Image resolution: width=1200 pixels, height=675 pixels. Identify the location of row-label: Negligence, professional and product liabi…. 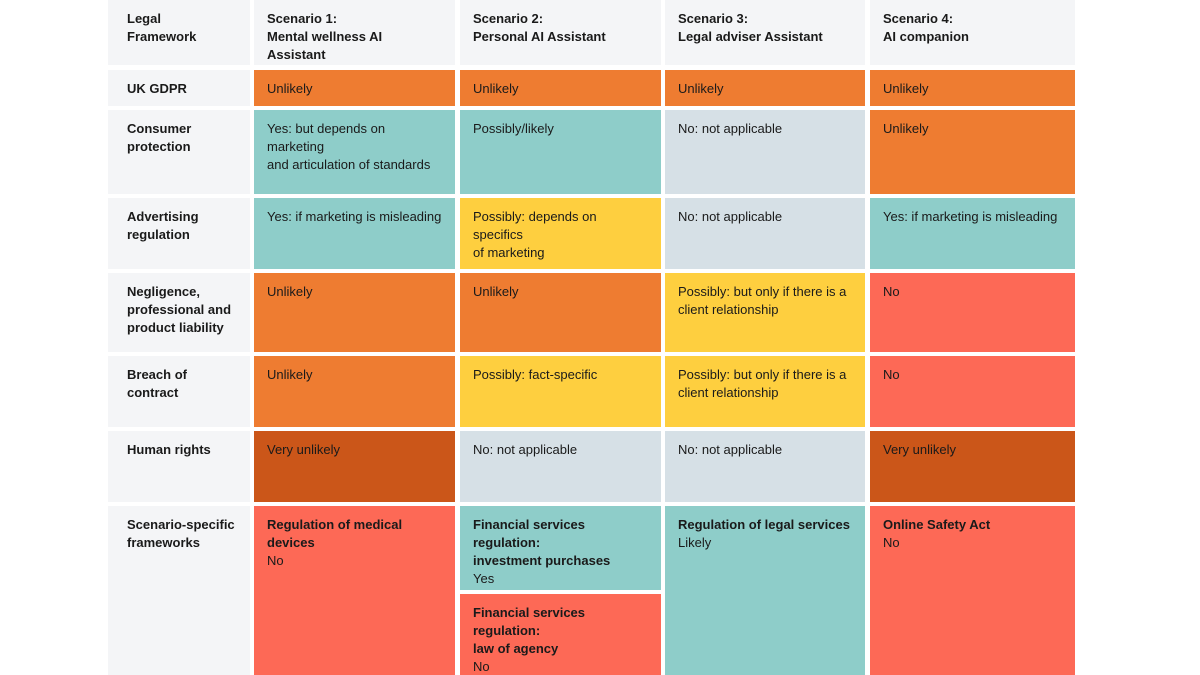
(179, 312).